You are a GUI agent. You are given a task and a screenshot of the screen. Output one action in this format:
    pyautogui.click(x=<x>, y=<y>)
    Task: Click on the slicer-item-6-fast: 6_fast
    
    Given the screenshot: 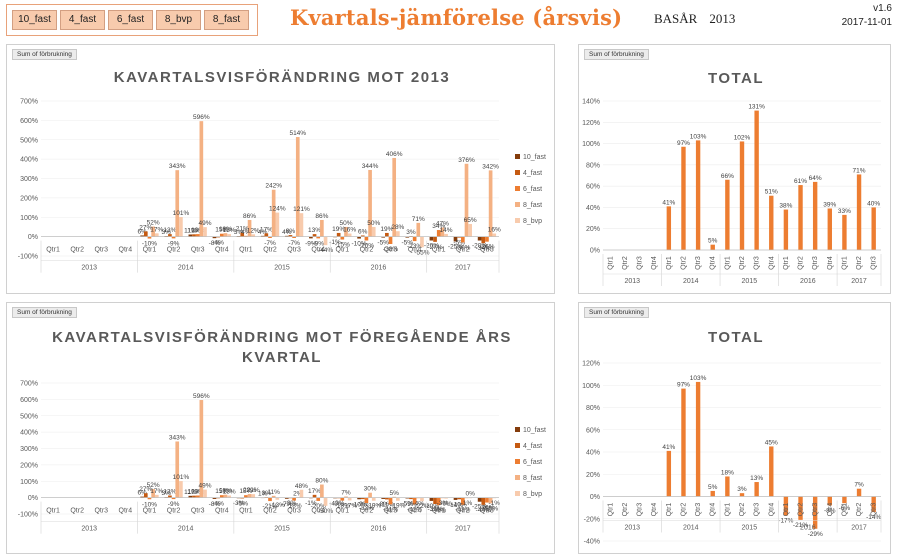 What is the action you would take?
    pyautogui.click(x=130, y=20)
    